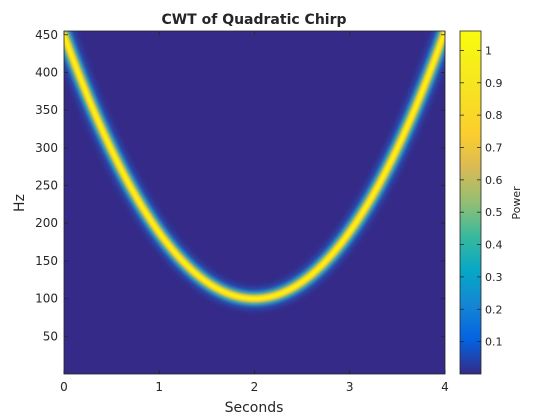  Describe the element at coordinates (494, 342) in the screenshot. I see `colorbar-tick-label: 0.1` at that location.